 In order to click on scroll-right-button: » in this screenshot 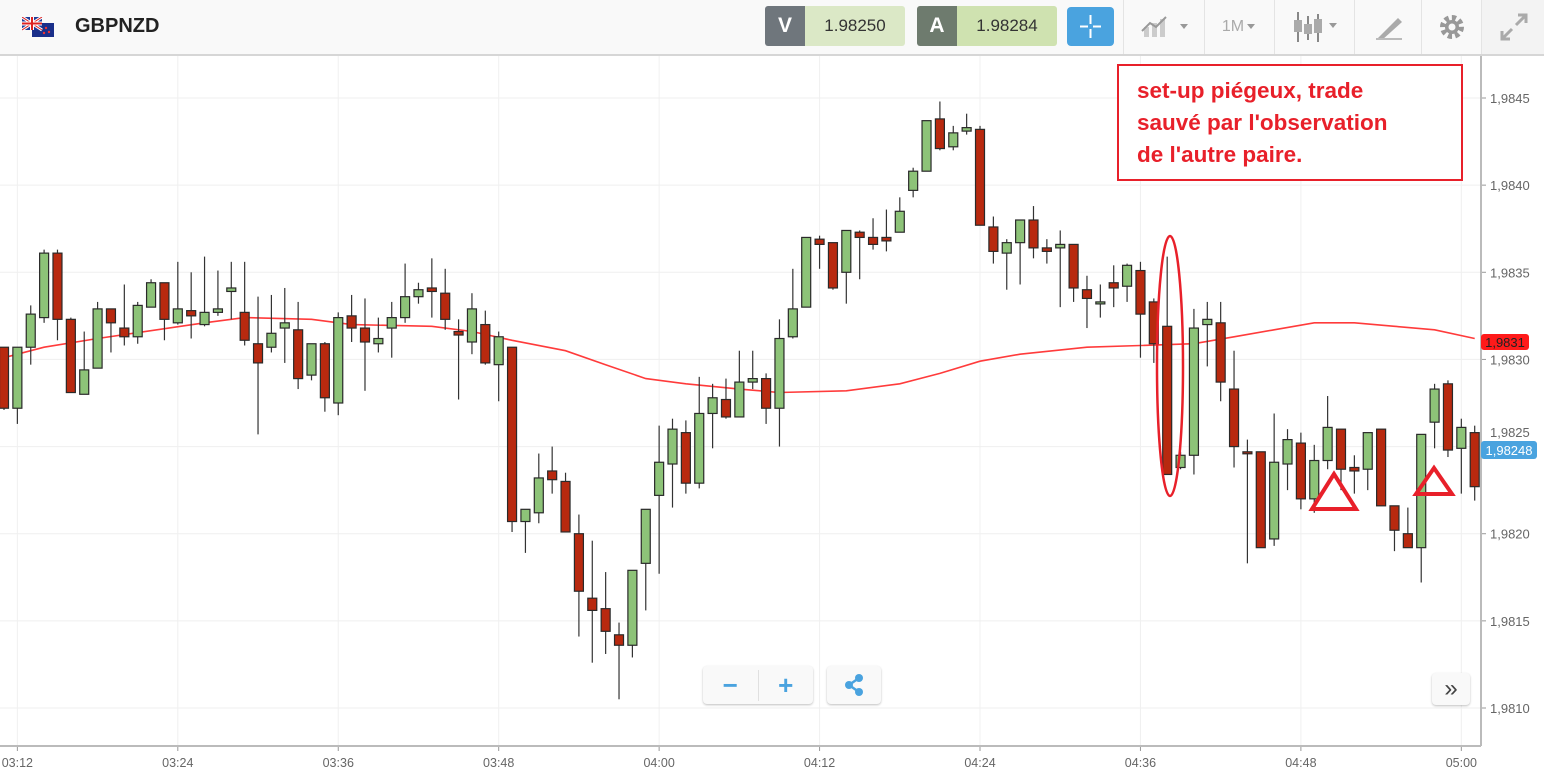, I will do `click(1451, 689)`.